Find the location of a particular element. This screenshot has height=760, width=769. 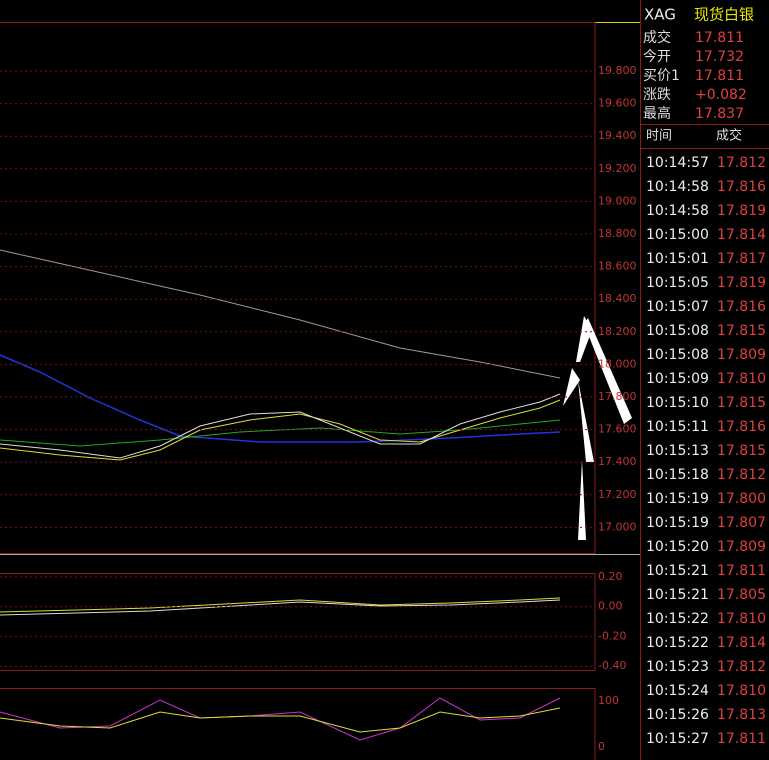

trade-price: 17.817 is located at coordinates (741, 259).